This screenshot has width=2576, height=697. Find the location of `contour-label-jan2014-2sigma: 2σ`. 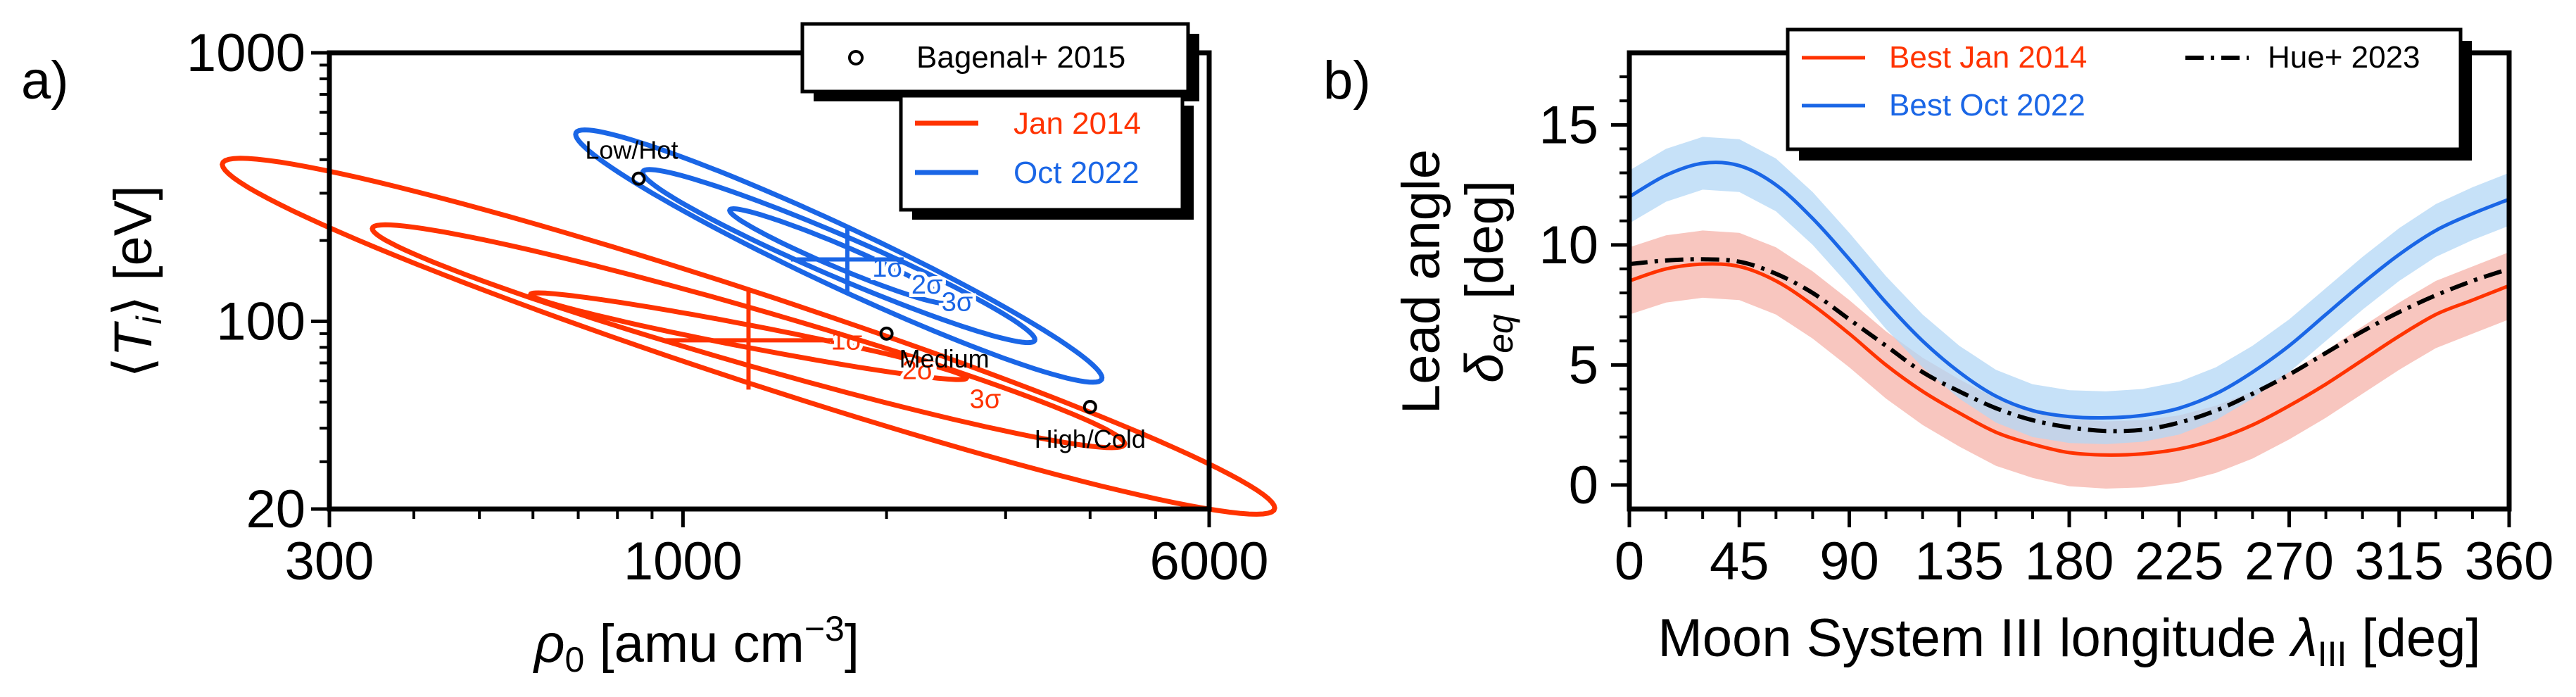

contour-label-jan2014-2sigma: 2σ is located at coordinates (918, 371).